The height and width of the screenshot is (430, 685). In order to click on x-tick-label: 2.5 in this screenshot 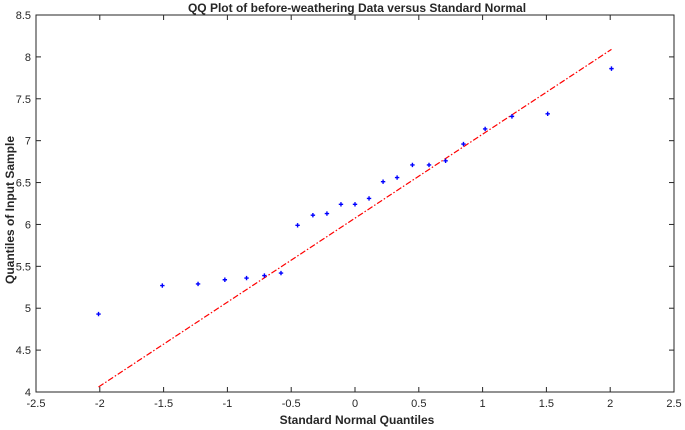, I will do `click(673, 404)`.